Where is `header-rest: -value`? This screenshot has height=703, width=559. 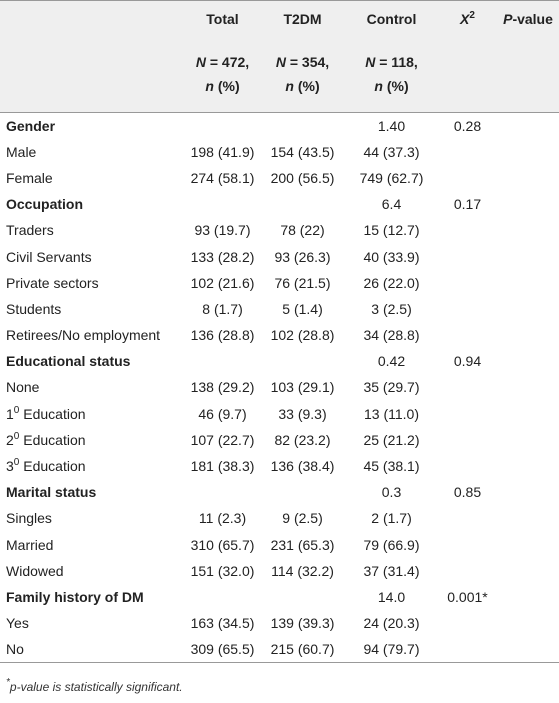
header-rest: -value is located at coordinates (532, 18).